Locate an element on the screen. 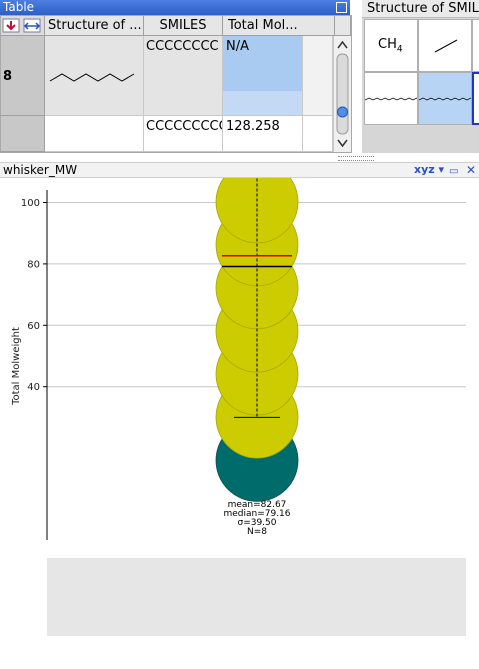  table-panel-title: Table is located at coordinates (175, 7).